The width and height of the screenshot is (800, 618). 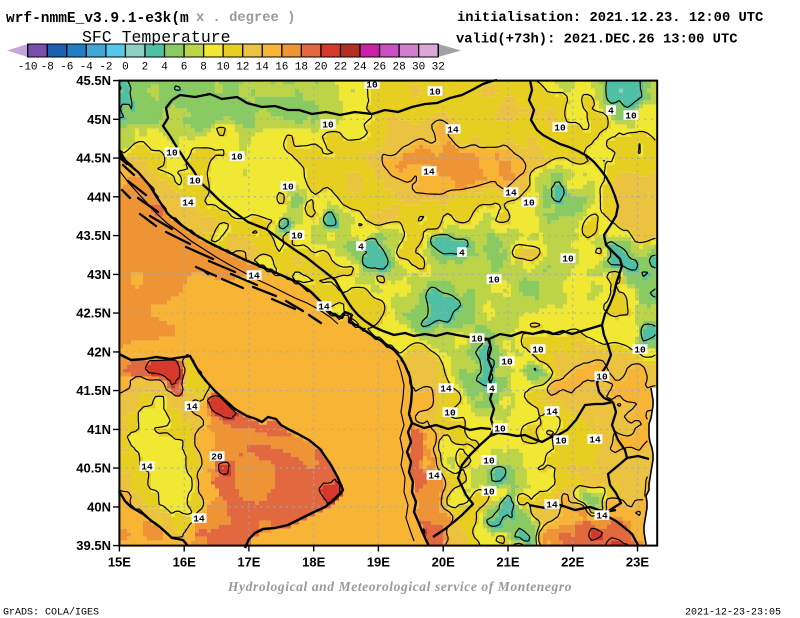 I want to click on svg-text: 16, so click(x=281, y=68).